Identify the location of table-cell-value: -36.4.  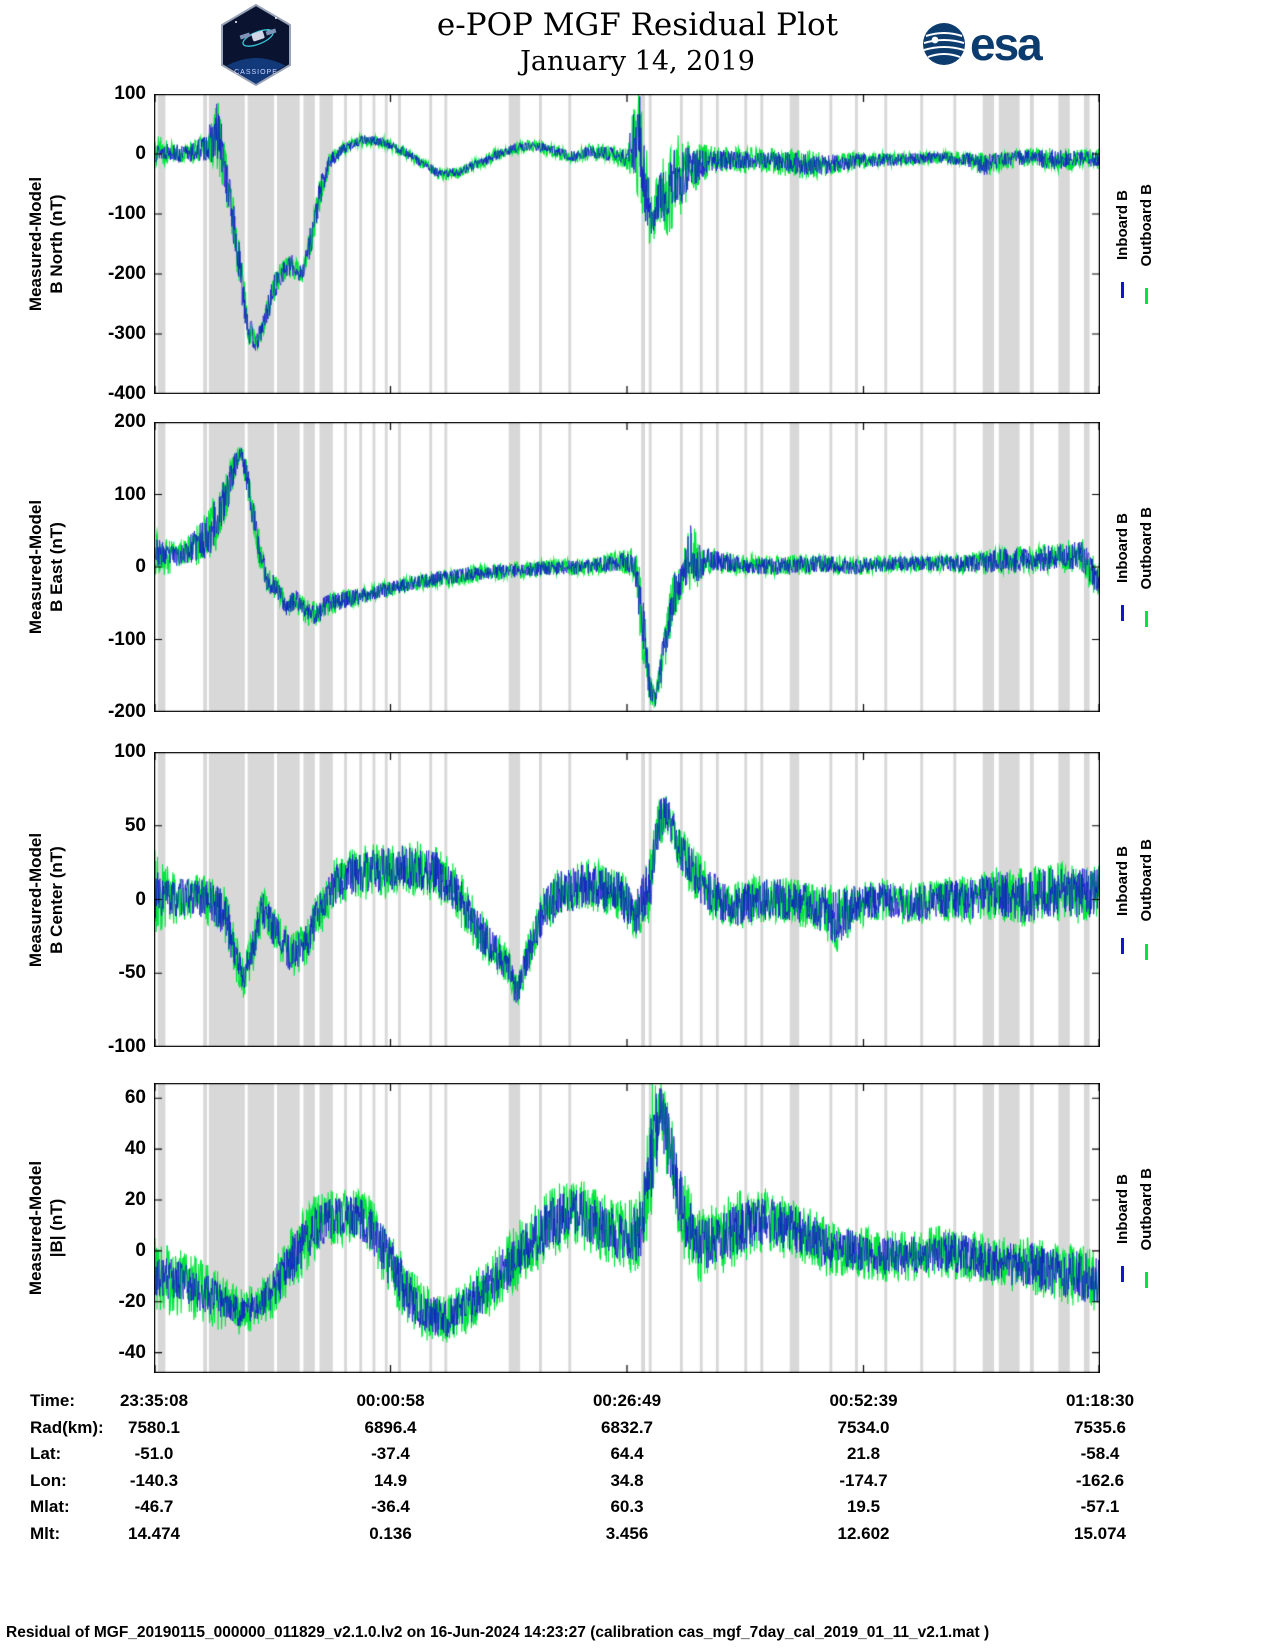
(390, 1506).